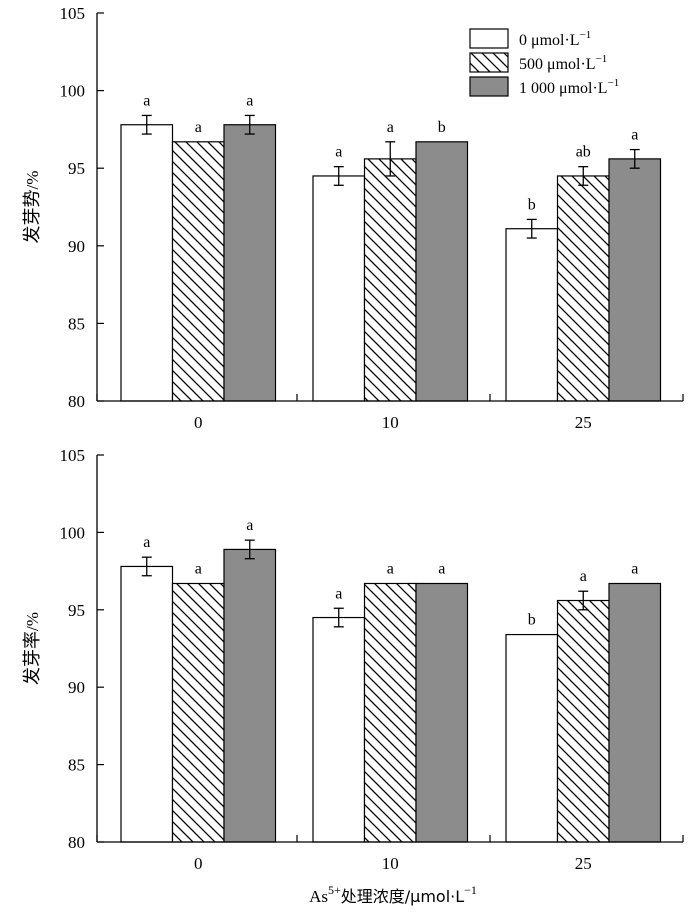 This screenshot has width=700, height=918. Describe the element at coordinates (583, 152) in the screenshot. I see `significance-label: ab` at that location.